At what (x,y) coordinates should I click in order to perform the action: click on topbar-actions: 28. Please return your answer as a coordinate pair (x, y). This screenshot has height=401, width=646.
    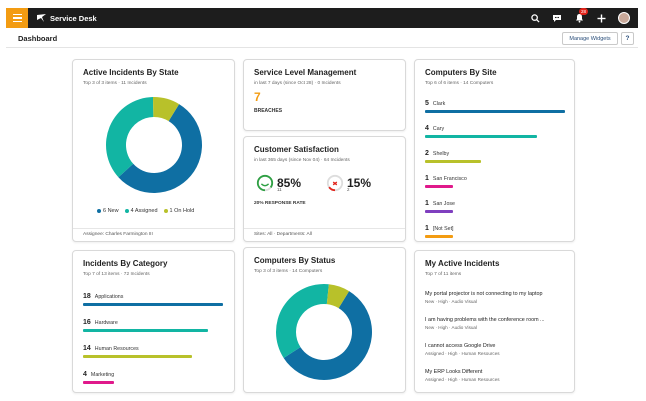
    Looking at the image, I should click on (580, 18).